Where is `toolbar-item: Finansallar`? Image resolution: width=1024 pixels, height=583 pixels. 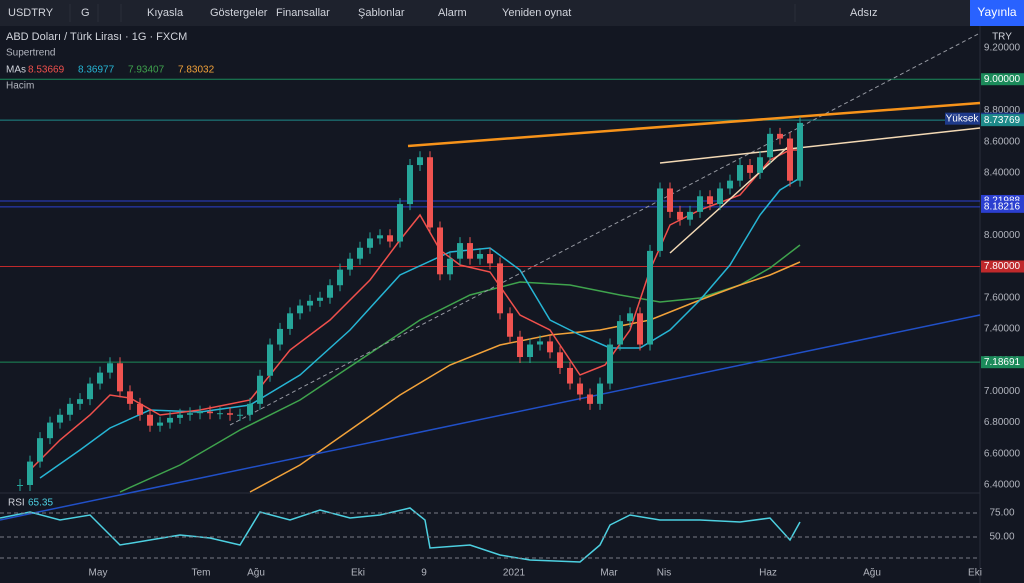 toolbar-item: Finansallar is located at coordinates (303, 13).